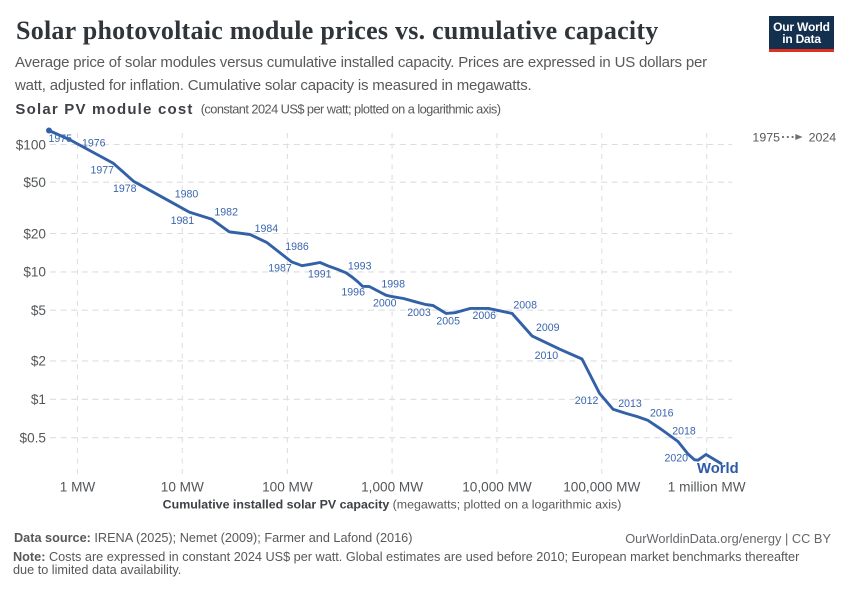 This screenshot has height=600, width=850. I want to click on svg-text: 1,000 MW, so click(392, 487).